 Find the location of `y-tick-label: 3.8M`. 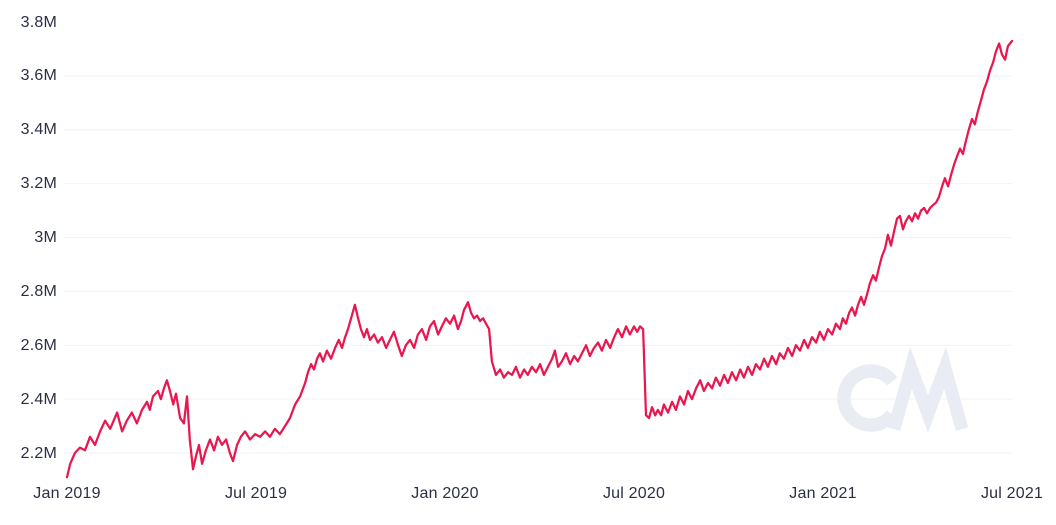

y-tick-label: 3.8M is located at coordinates (38, 22).